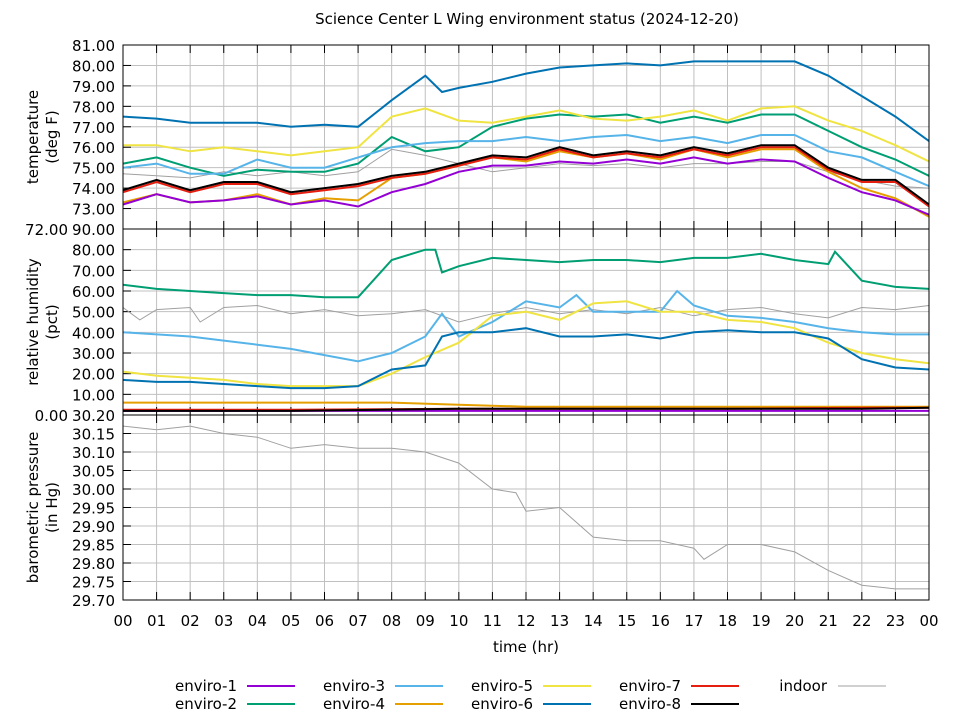 This screenshot has height=724, width=960. Describe the element at coordinates (93, 169) in the screenshot. I see `y-tick-label: 75.00` at that location.